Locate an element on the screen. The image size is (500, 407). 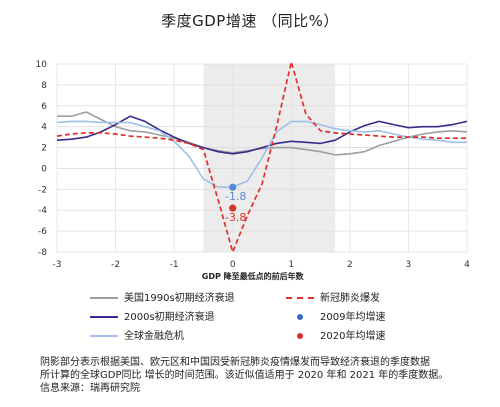
x-tick-label: -1 is located at coordinates (174, 265).